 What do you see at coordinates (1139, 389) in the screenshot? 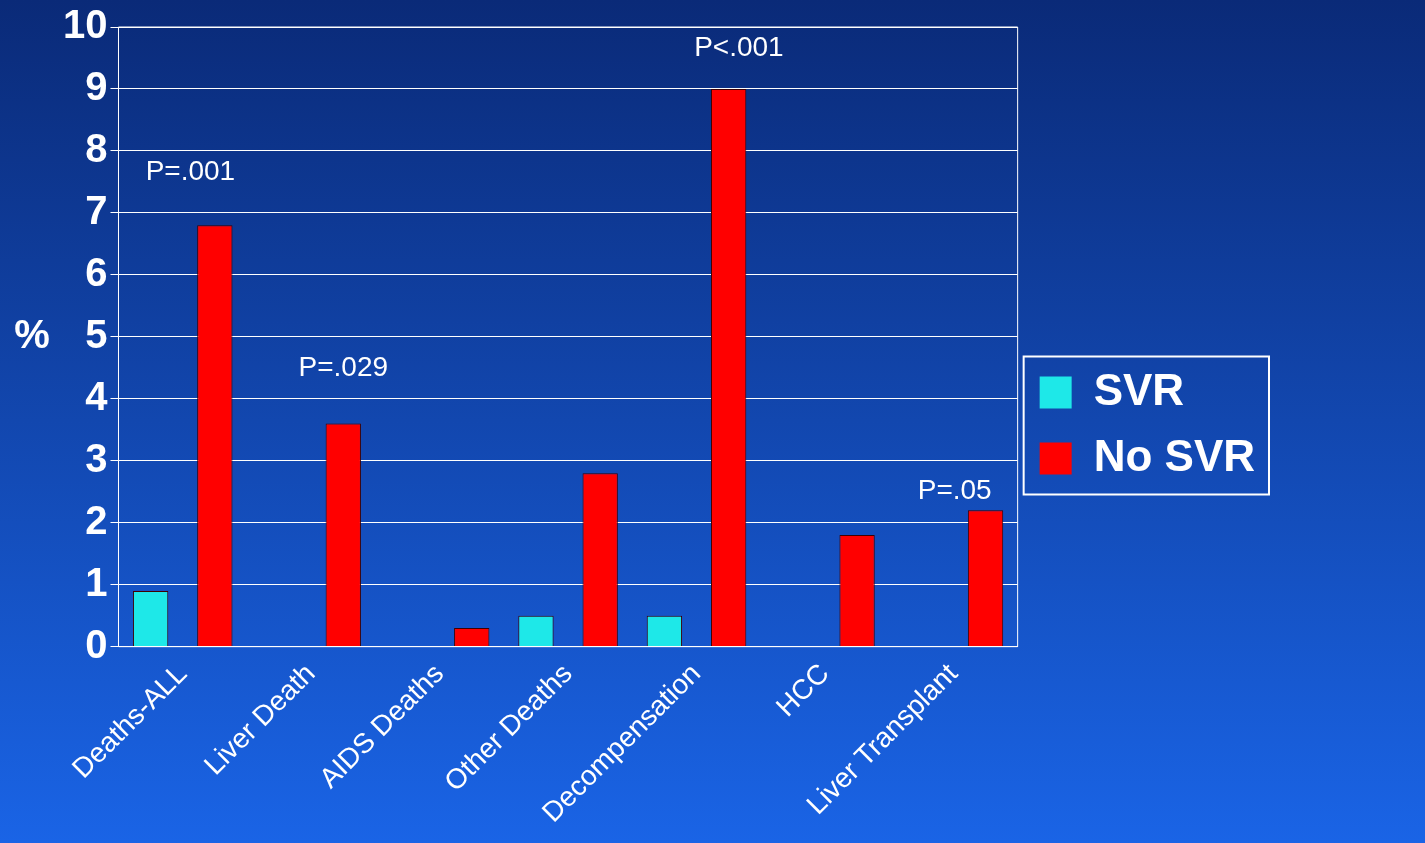
I see `legend-label: SVR` at bounding box center [1139, 389].